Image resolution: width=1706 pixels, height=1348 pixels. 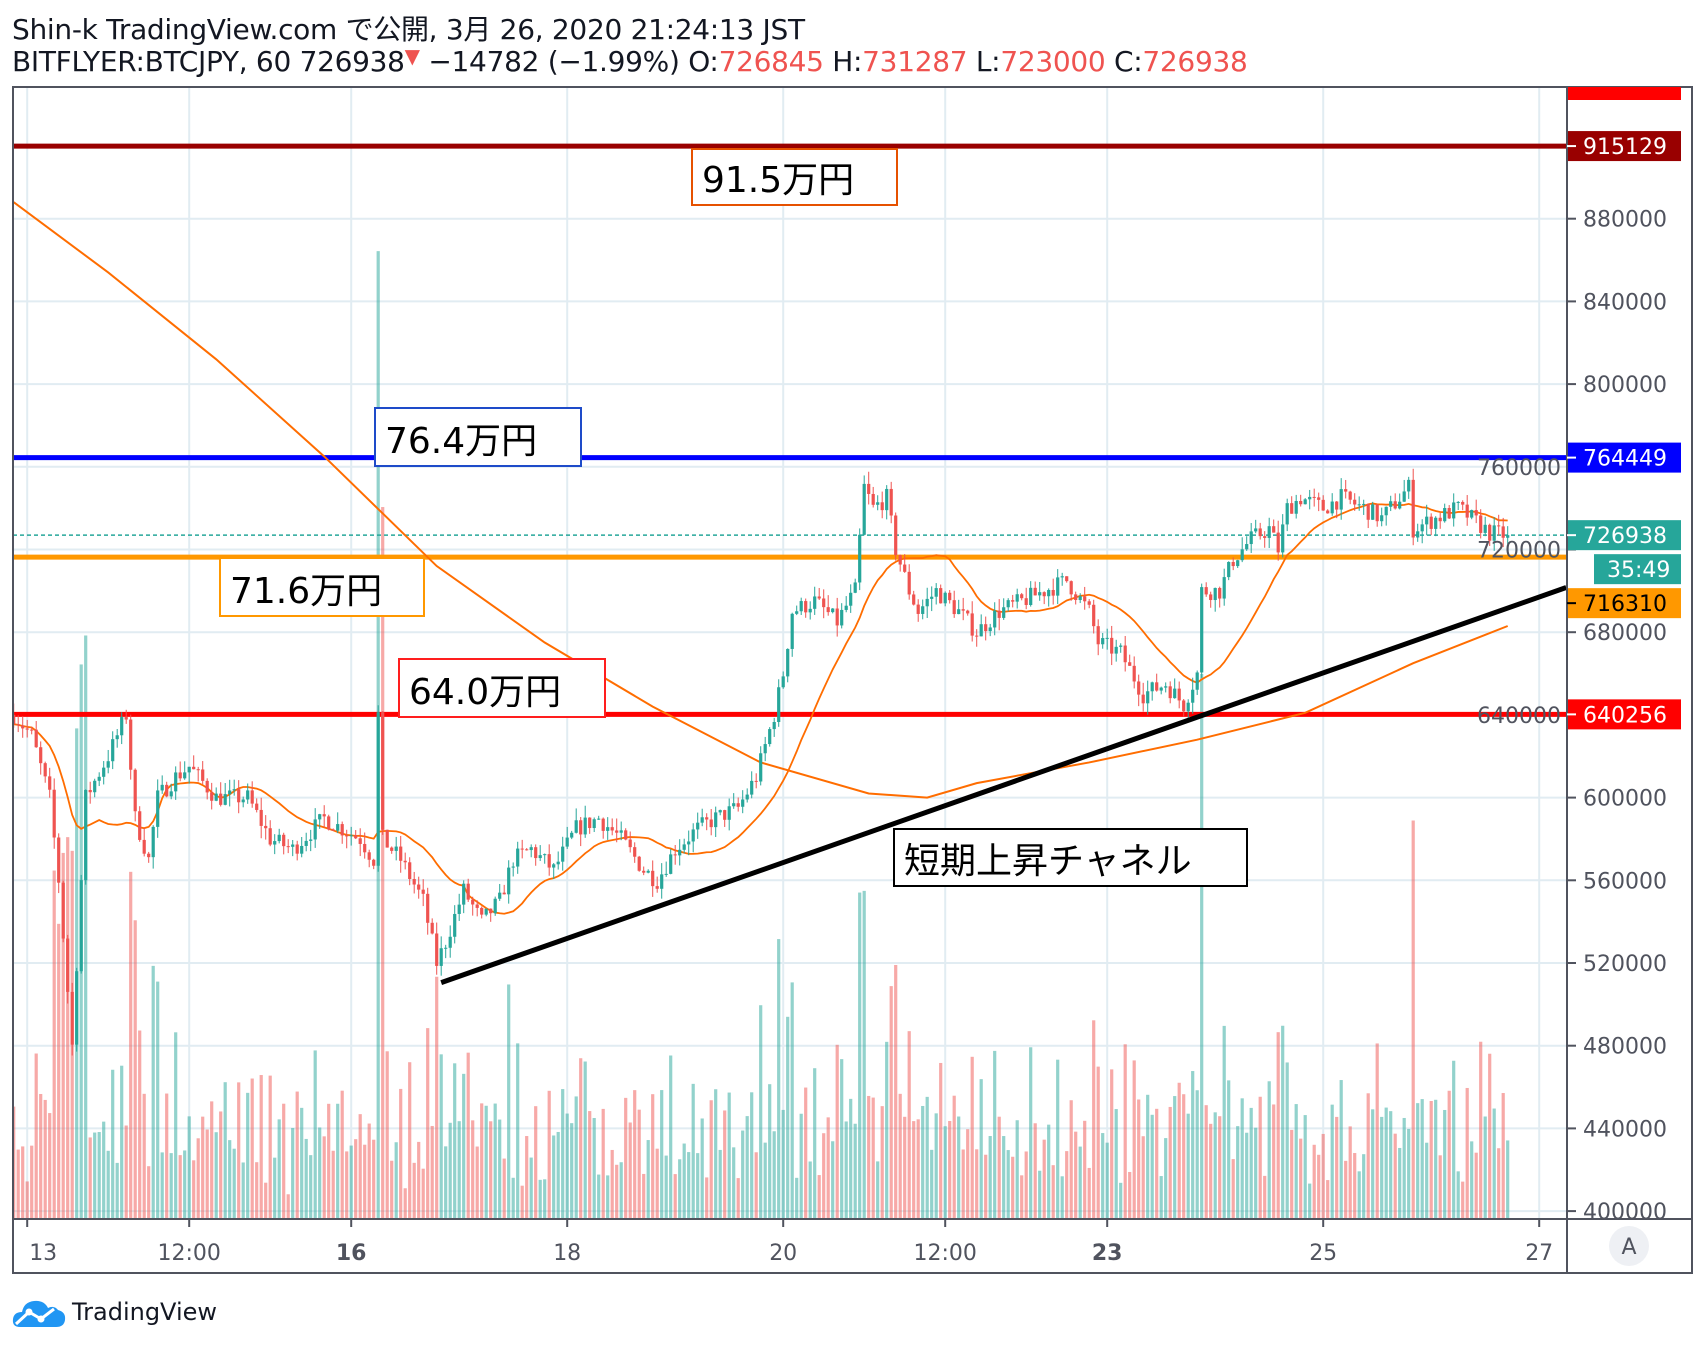 I want to click on auto-scale-button: A, so click(x=1629, y=1246).